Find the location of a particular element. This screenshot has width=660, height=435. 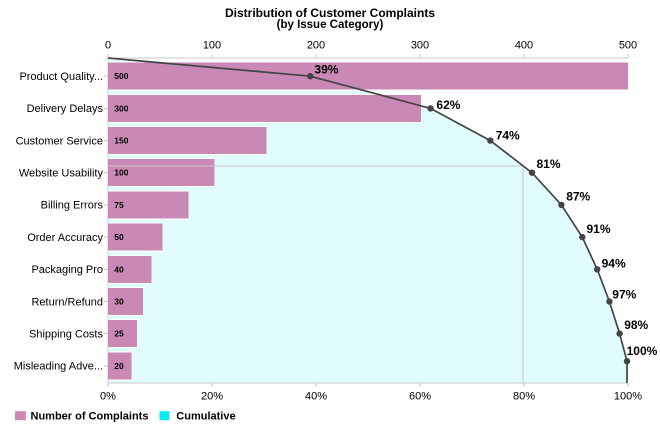

svg-text: 94% is located at coordinates (614, 263).